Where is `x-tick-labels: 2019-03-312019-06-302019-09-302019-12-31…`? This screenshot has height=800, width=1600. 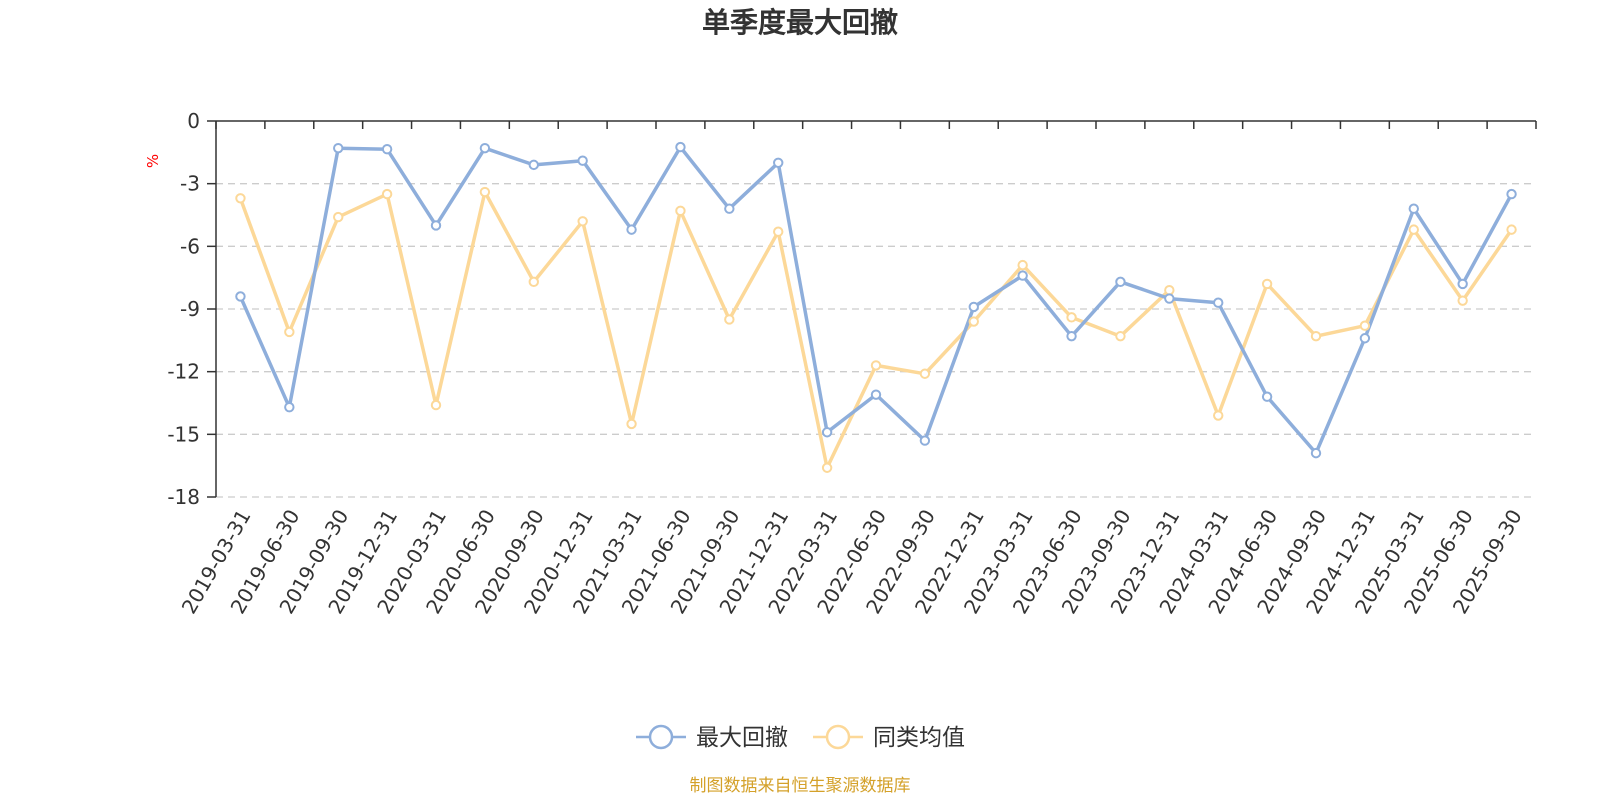 x-tick-labels: 2019-03-312019-06-302019-09-302019-12-31… is located at coordinates (852, 561).